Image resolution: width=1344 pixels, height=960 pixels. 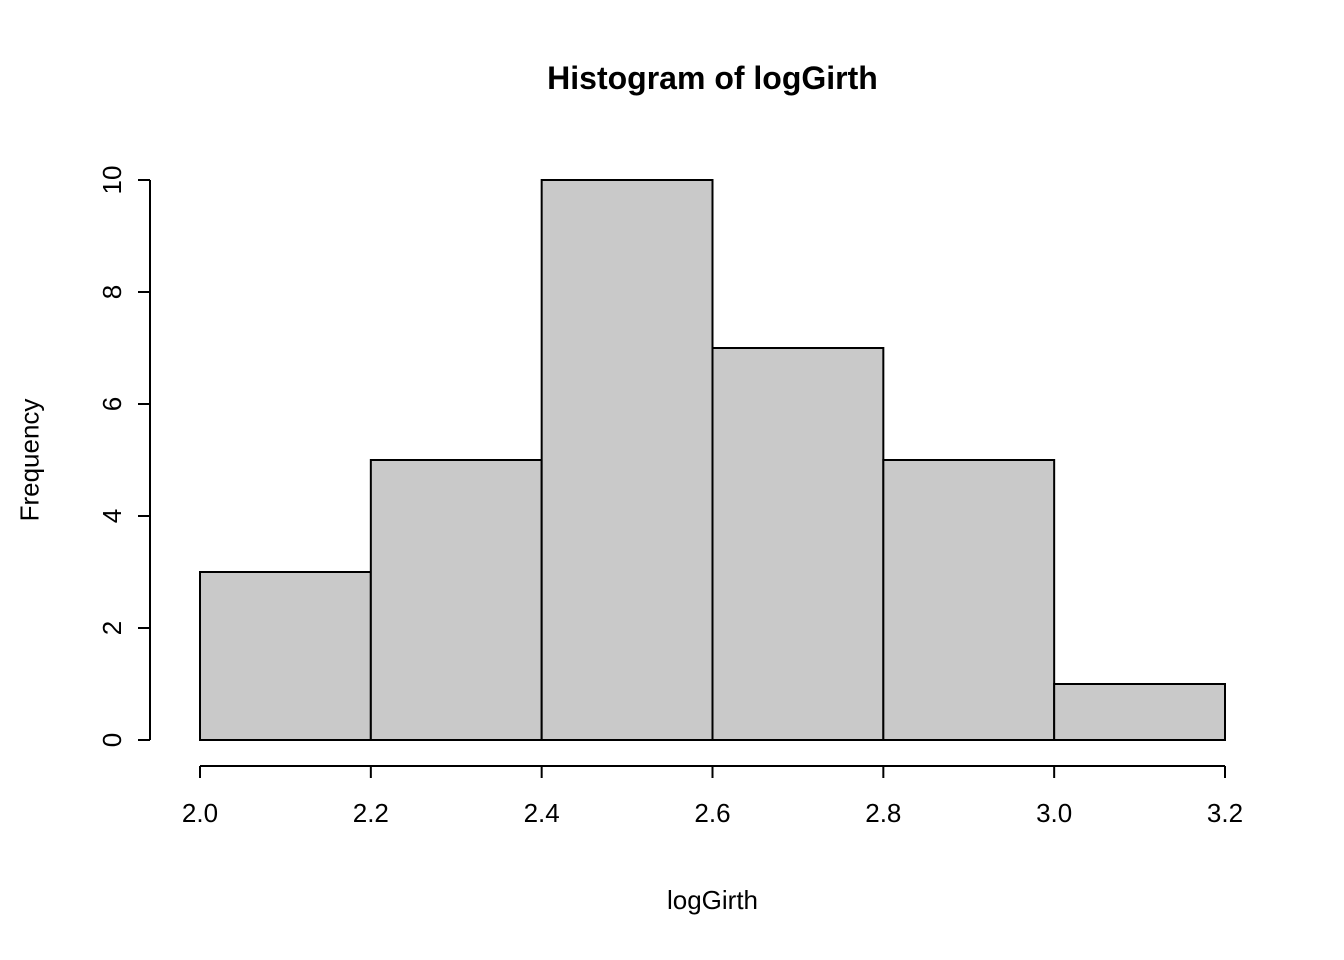 What do you see at coordinates (1225, 813) in the screenshot?
I see `x-tick-label: 3.2` at bounding box center [1225, 813].